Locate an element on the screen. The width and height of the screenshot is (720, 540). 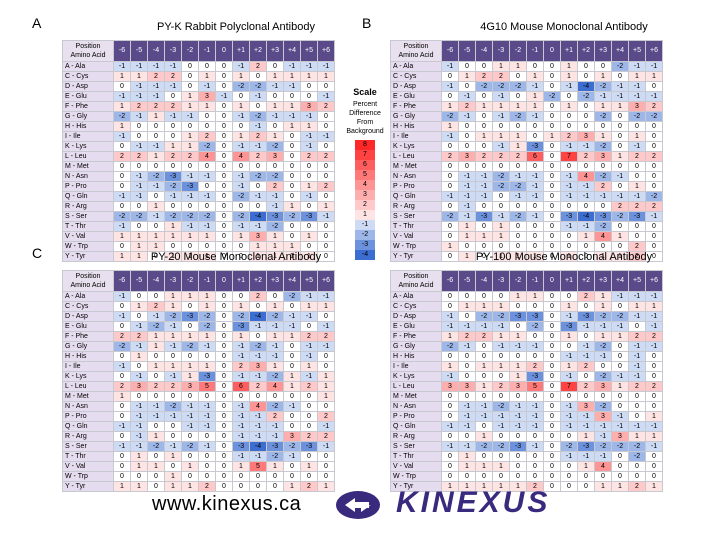
amino-acid-label: G - Gly is located at coordinates (416, 116).